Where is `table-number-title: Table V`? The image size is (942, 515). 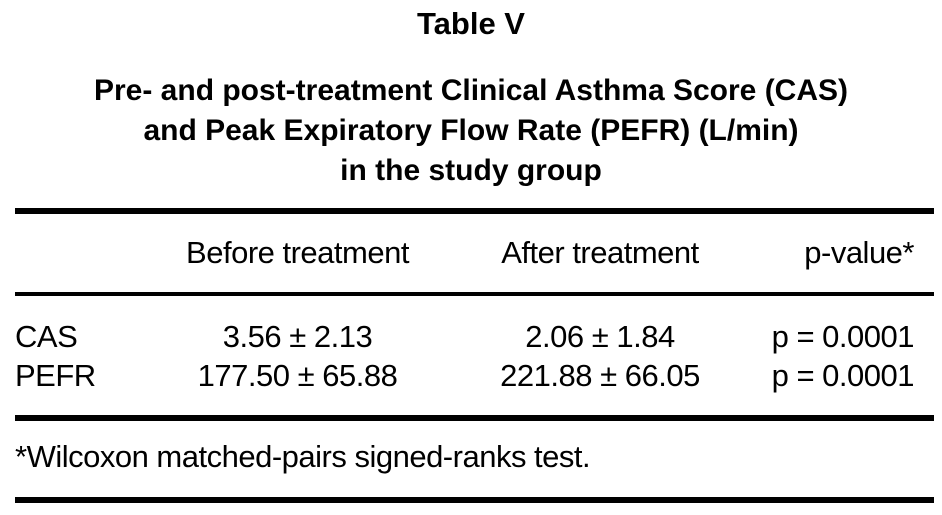
table-number-title: Table V is located at coordinates (471, 23).